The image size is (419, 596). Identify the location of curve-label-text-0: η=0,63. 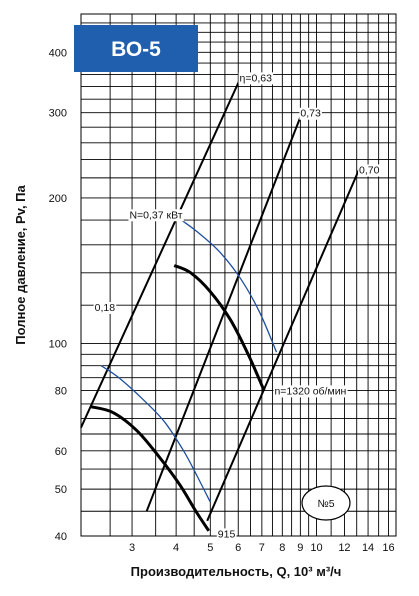
(256, 78).